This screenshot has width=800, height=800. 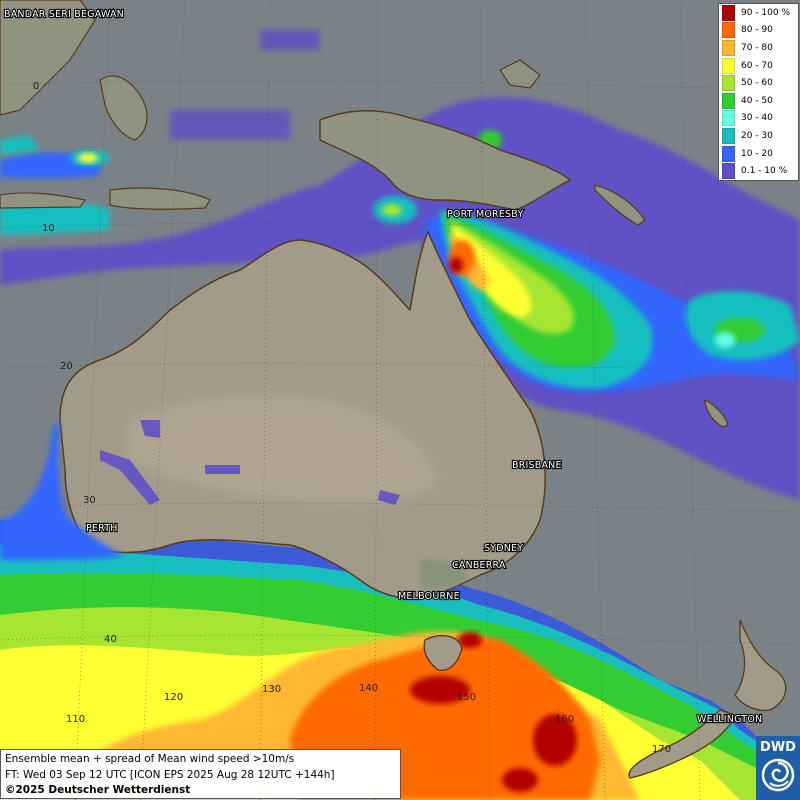 What do you see at coordinates (443, 653) in the screenshot?
I see `tasmania` at bounding box center [443, 653].